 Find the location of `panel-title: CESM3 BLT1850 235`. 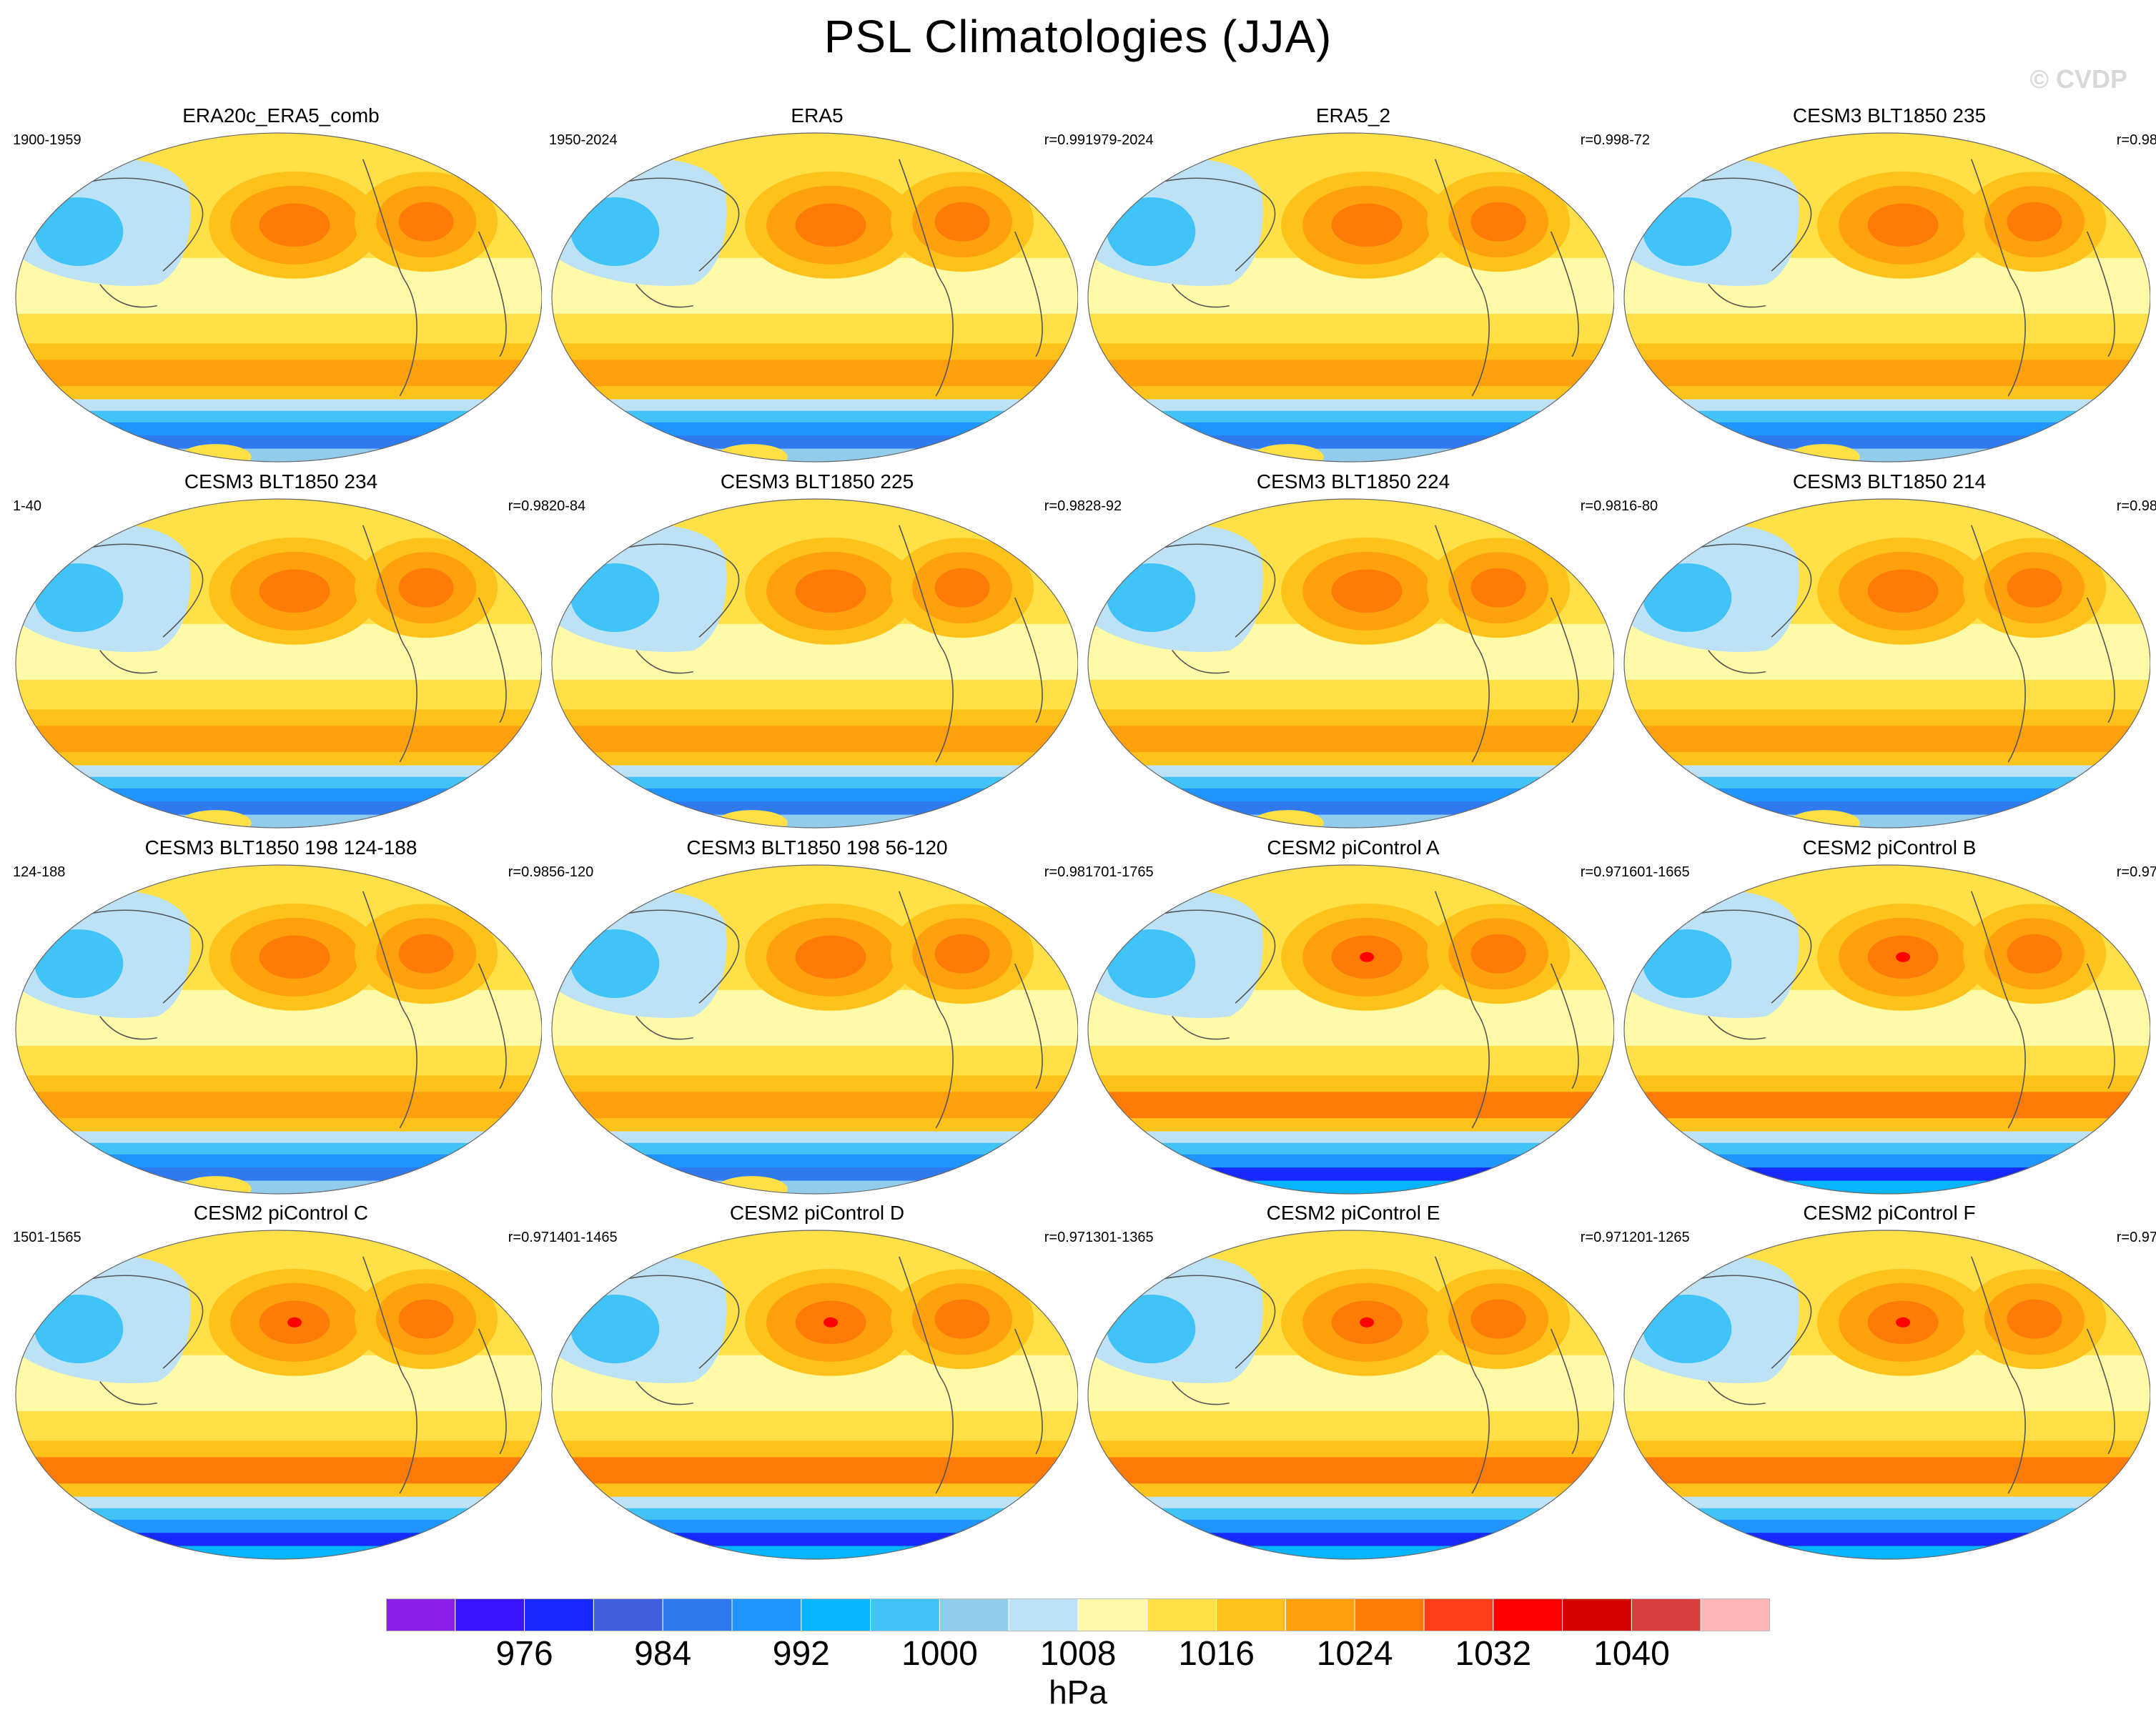

panel-title: CESM3 BLT1850 235 is located at coordinates (1889, 115).